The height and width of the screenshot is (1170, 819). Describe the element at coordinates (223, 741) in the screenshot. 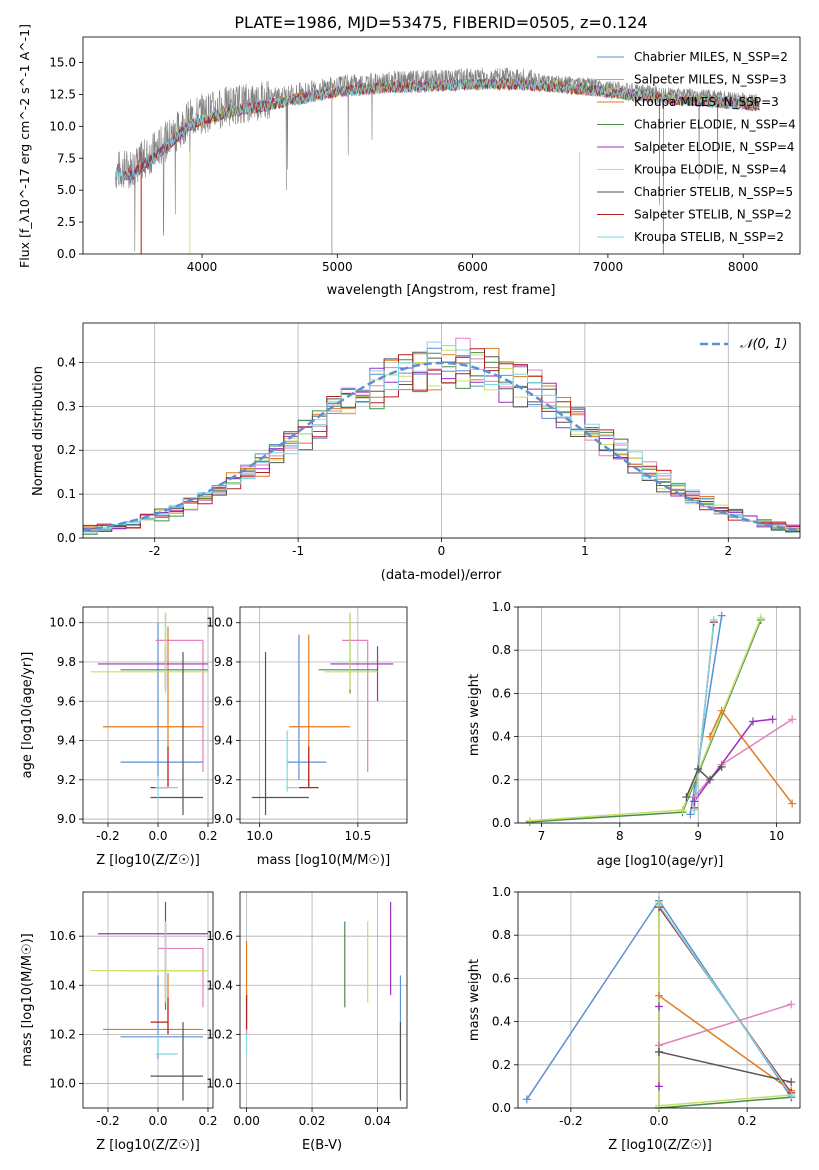

I see `age-vs-mass-ytick-label: 9.4` at that location.